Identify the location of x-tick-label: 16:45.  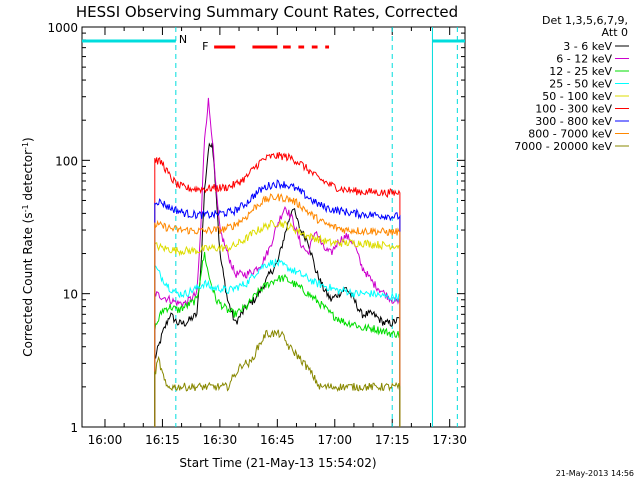
(277, 440).